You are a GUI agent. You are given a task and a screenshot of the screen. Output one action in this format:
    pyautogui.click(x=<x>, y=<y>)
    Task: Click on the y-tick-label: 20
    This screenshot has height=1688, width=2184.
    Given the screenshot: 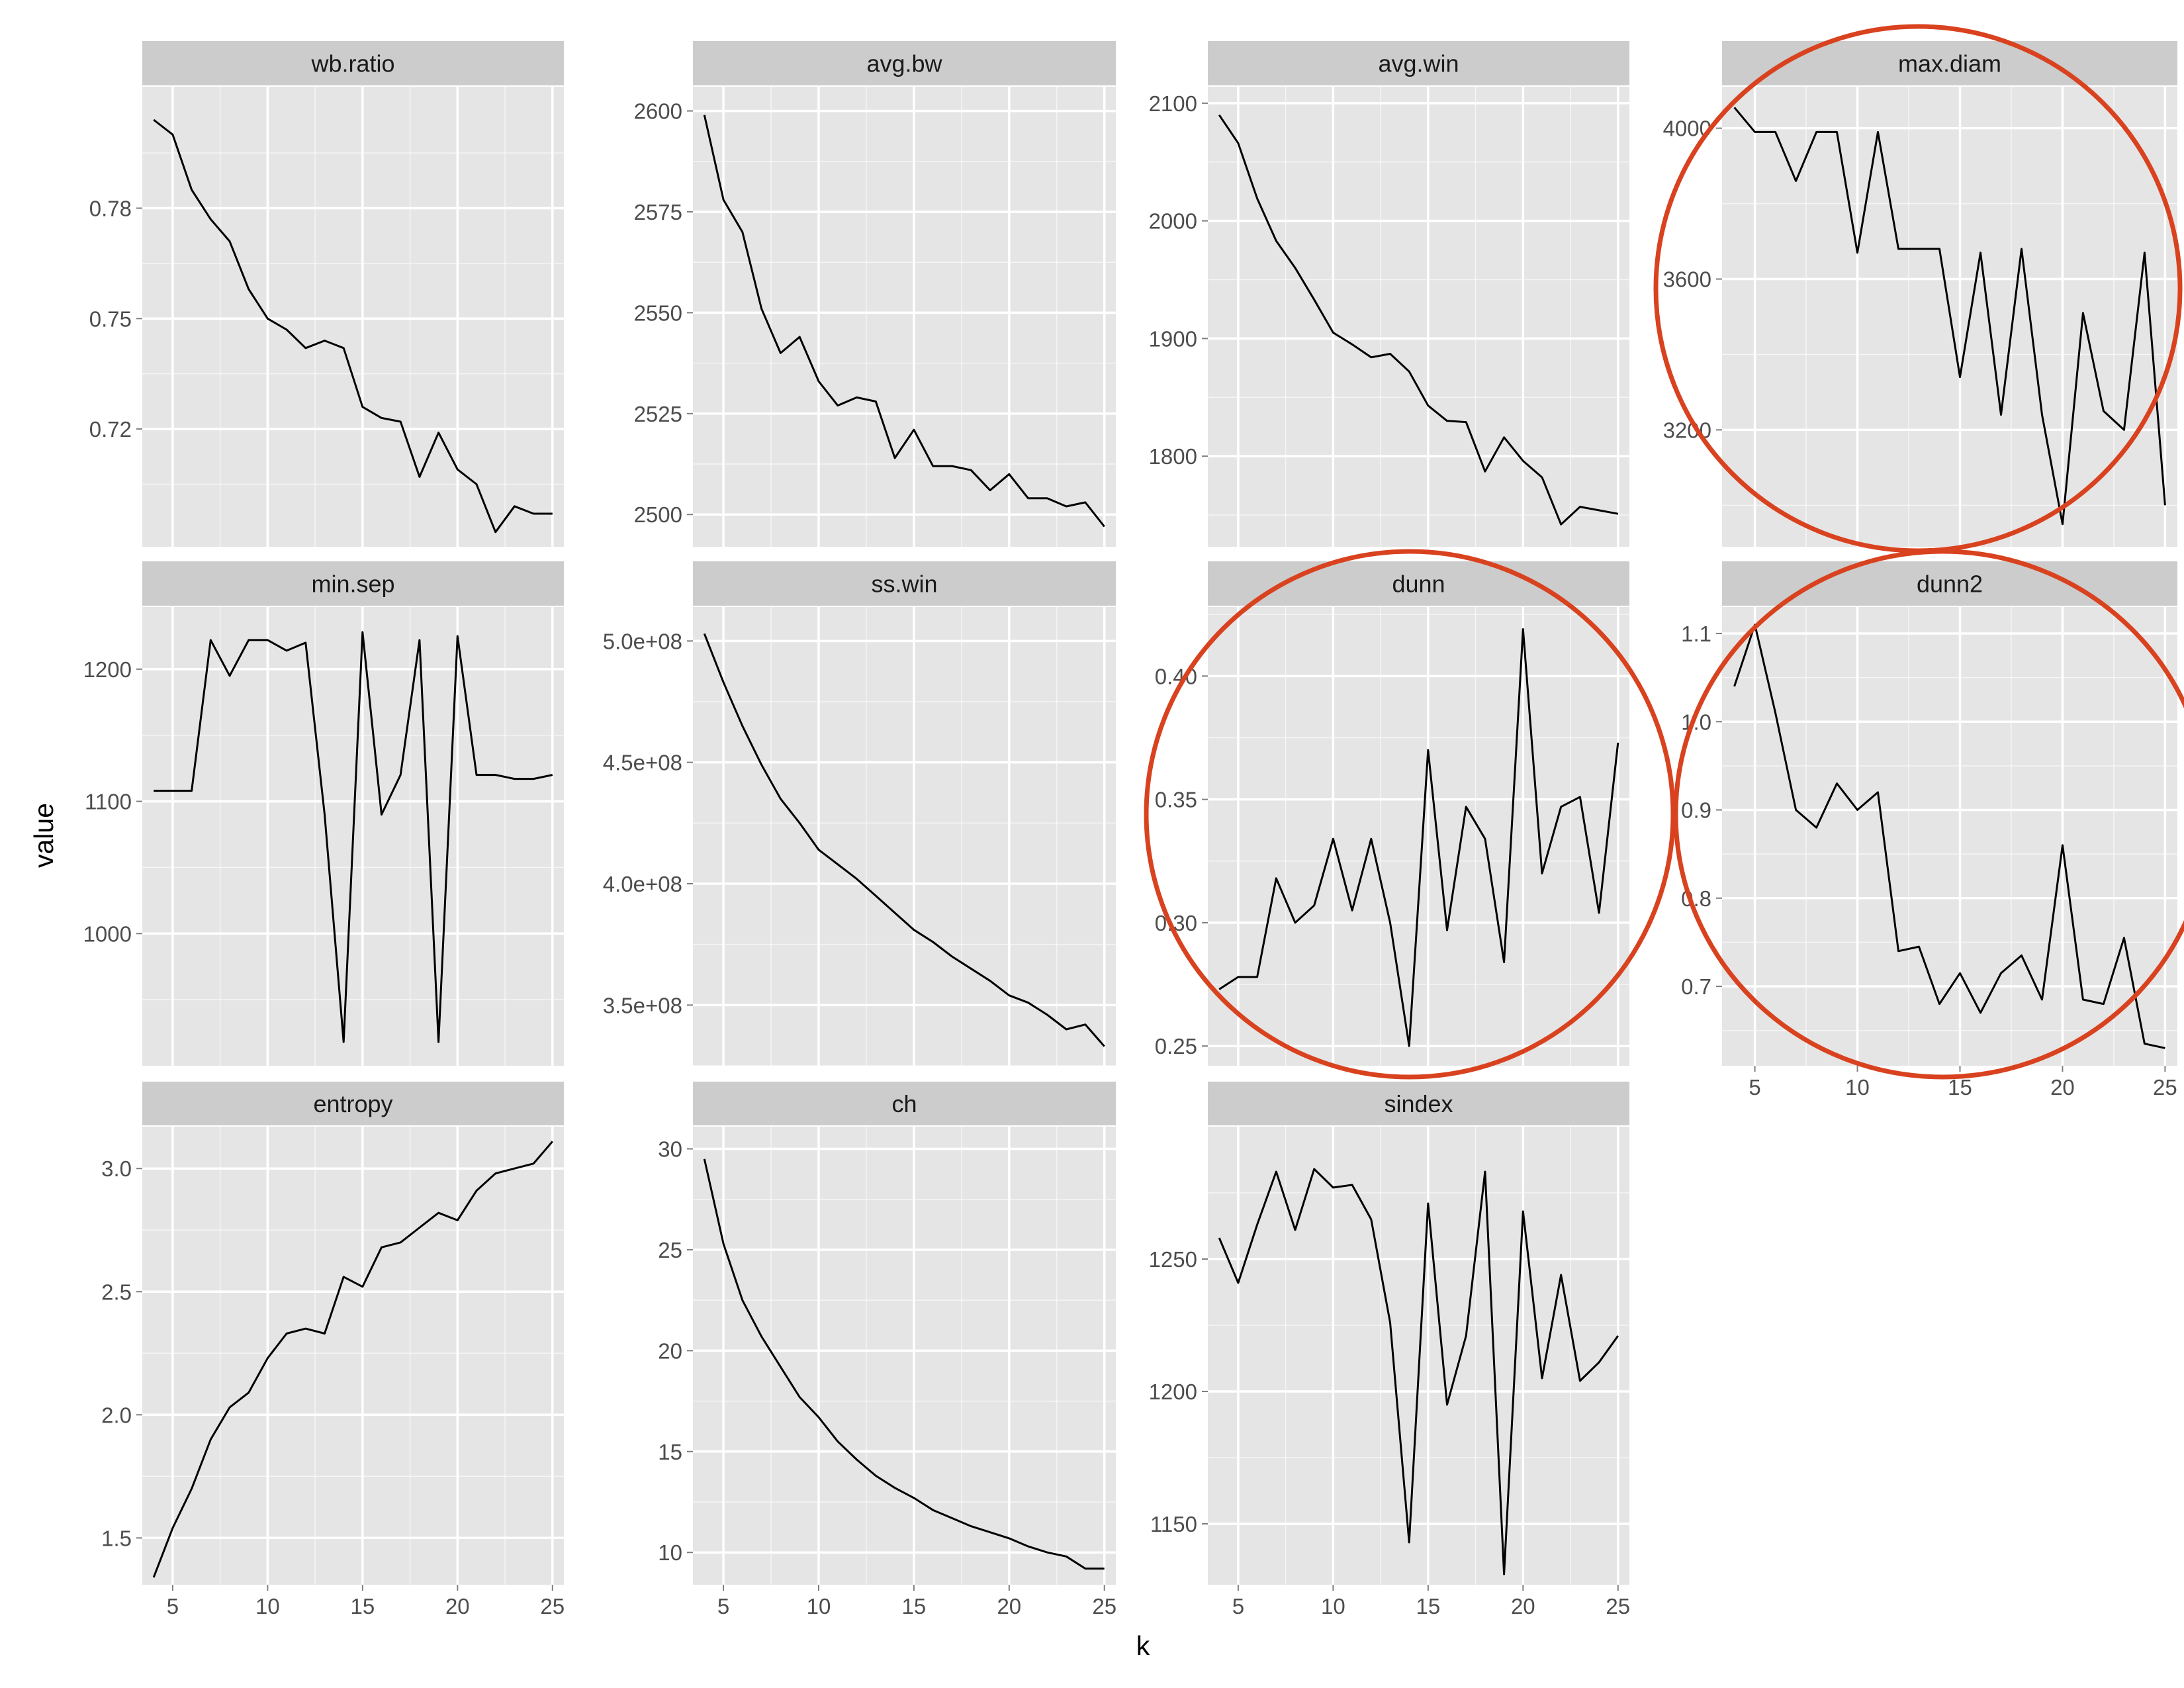 What is the action you would take?
    pyautogui.click(x=670, y=1350)
    